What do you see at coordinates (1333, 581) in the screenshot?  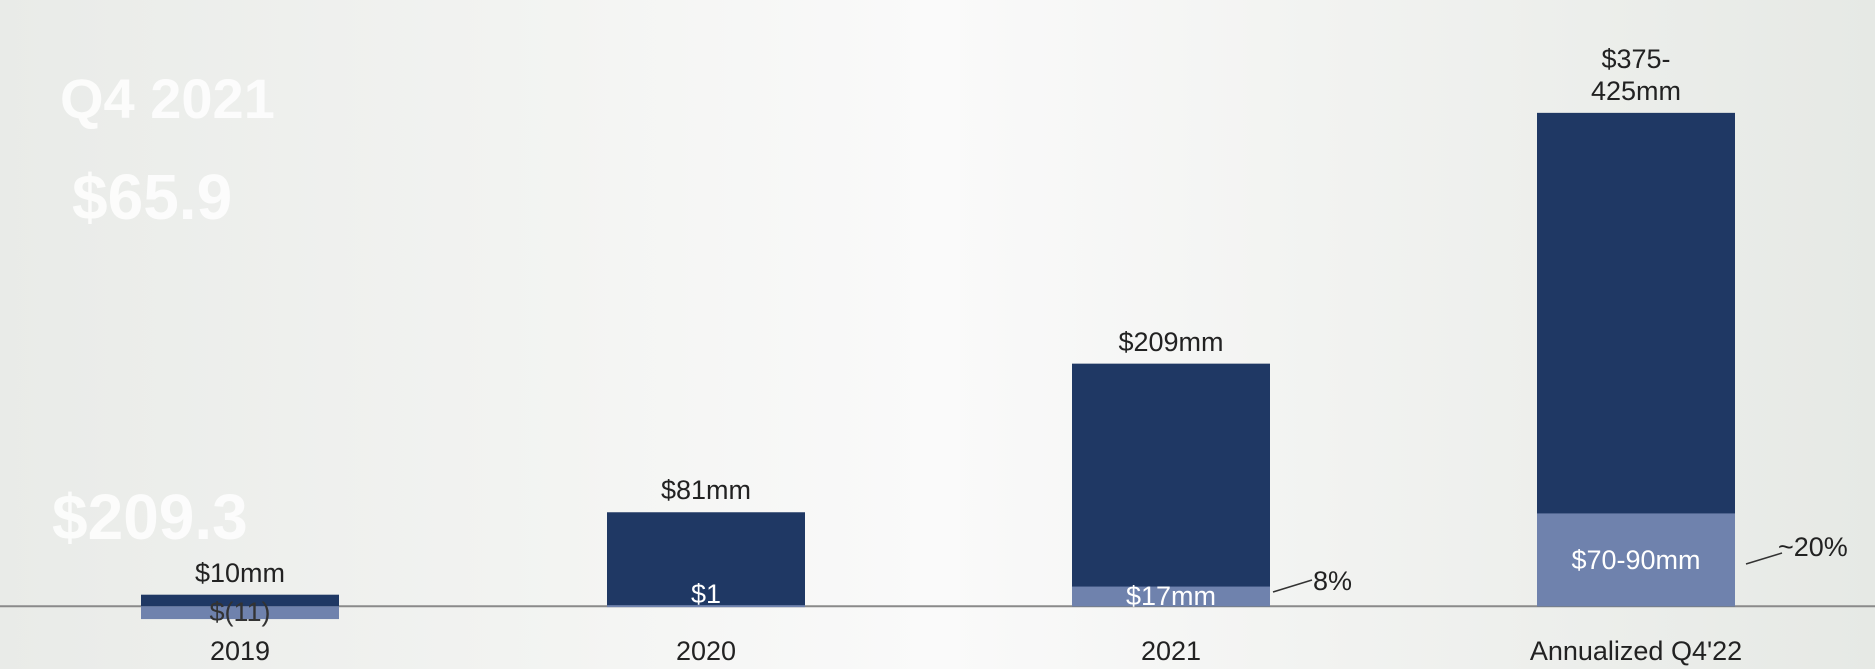 I see `annotation: 8%` at bounding box center [1333, 581].